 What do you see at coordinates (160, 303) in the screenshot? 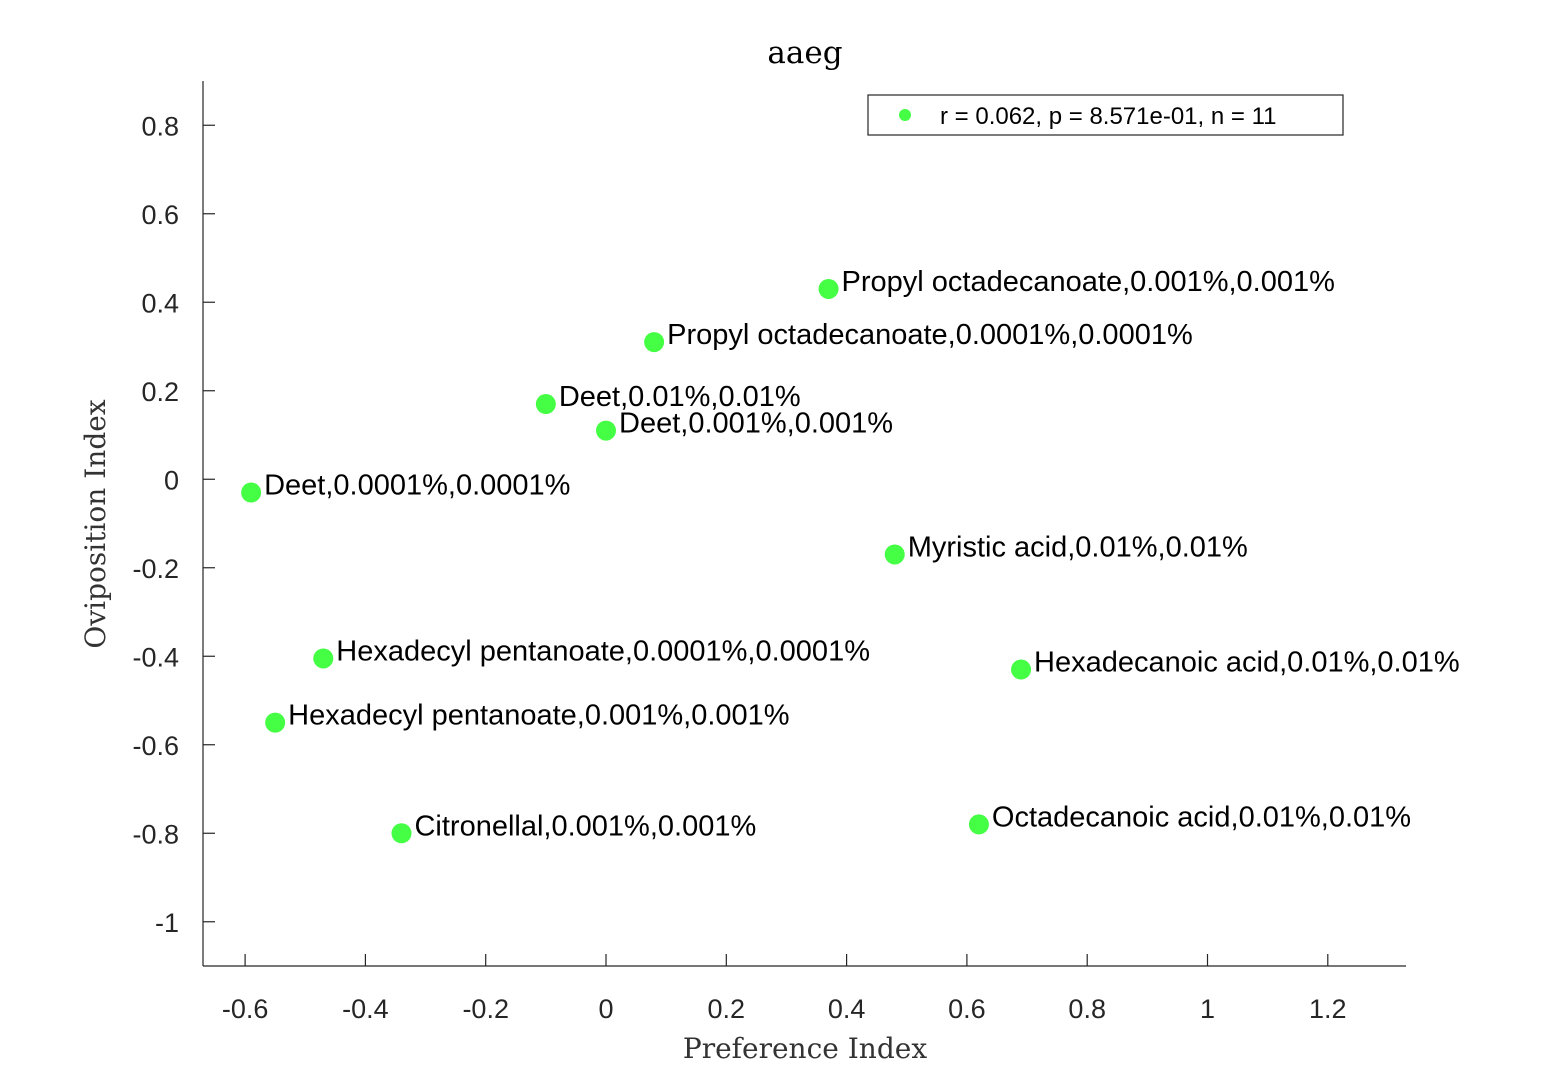
I see `y-tick-label: 0.4` at bounding box center [160, 303].